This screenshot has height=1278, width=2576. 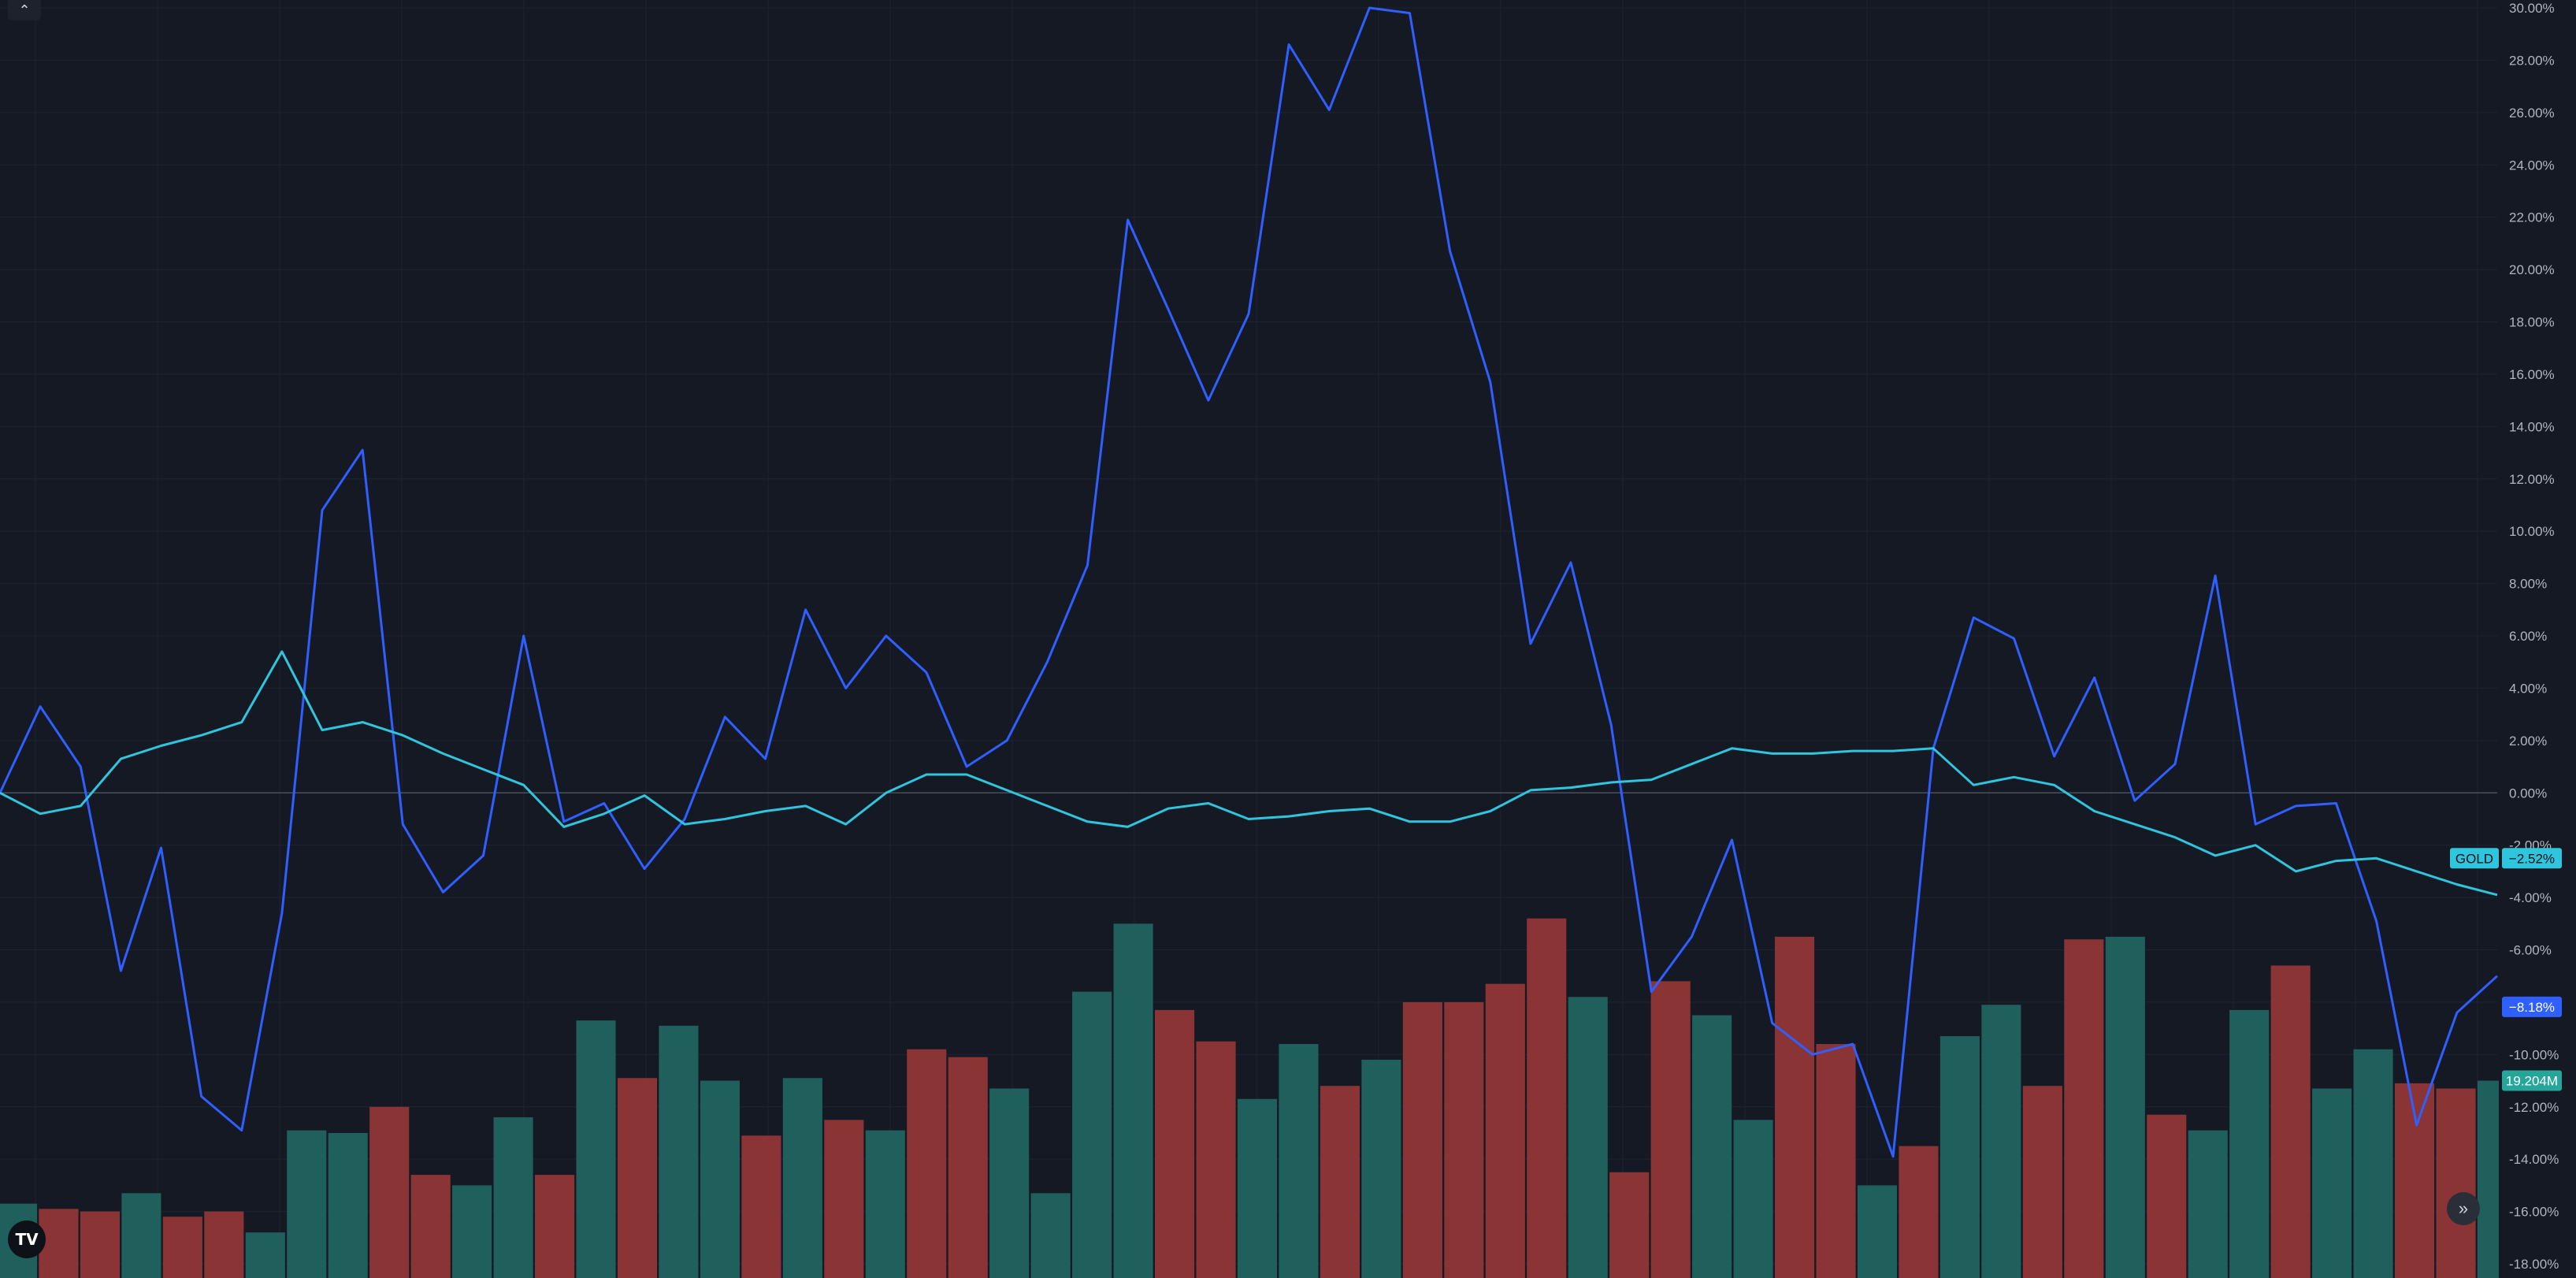 I want to click on y-tick-label: 10.00%, so click(x=2532, y=532).